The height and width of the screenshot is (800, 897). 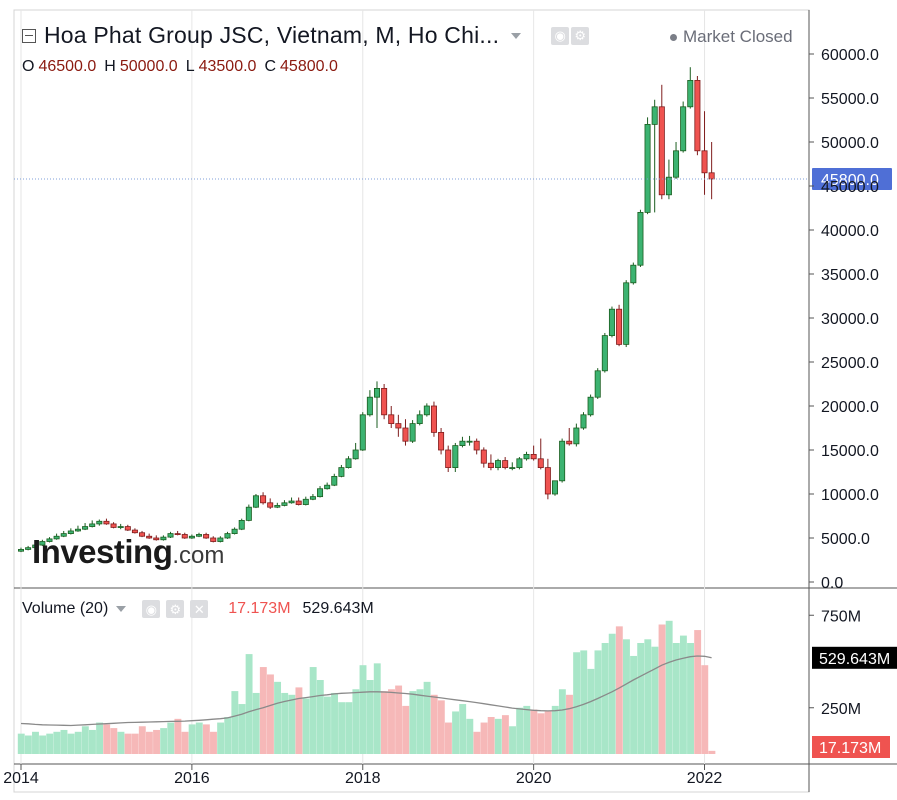 What do you see at coordinates (67, 66) in the screenshot?
I see `open-value: 46500.0` at bounding box center [67, 66].